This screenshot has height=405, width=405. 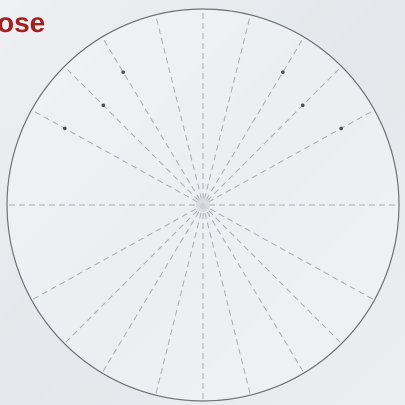 What do you see at coordinates (203, 100) in the screenshot?
I see `dots` at bounding box center [203, 100].